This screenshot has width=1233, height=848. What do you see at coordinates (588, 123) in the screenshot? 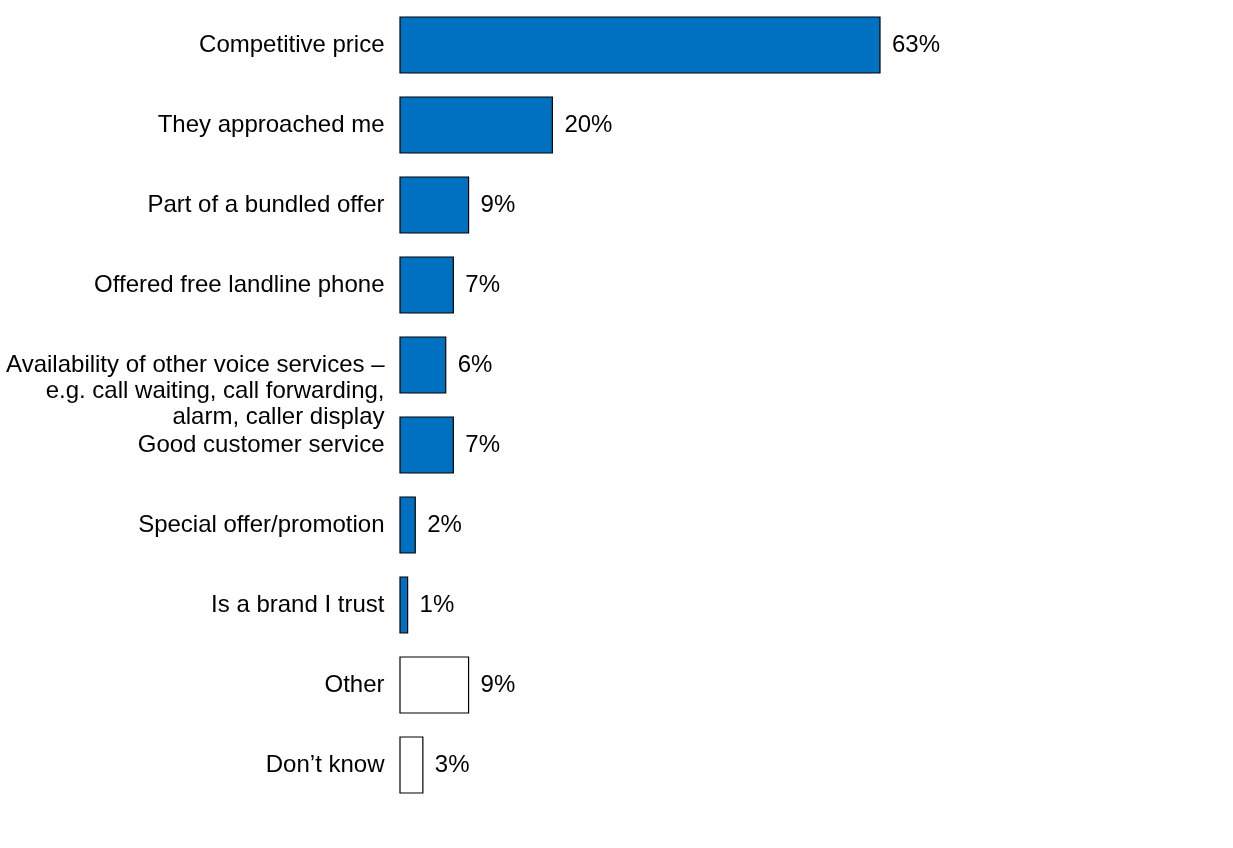
I see `data-label: 20%` at bounding box center [588, 123].